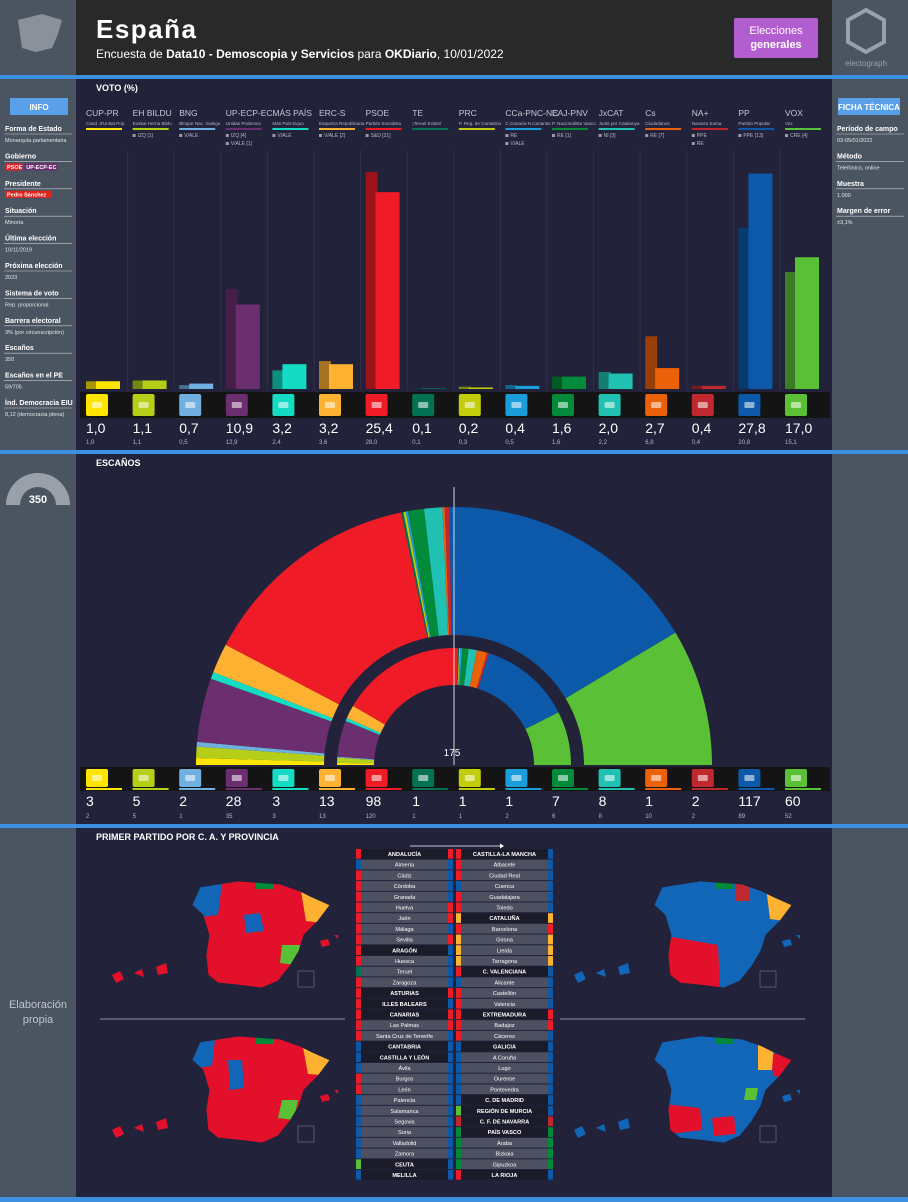 Image resolution: width=908 pixels, height=1202 pixels. What do you see at coordinates (96, 428) in the screenshot?
I see `vote-label: 1,0` at bounding box center [96, 428].